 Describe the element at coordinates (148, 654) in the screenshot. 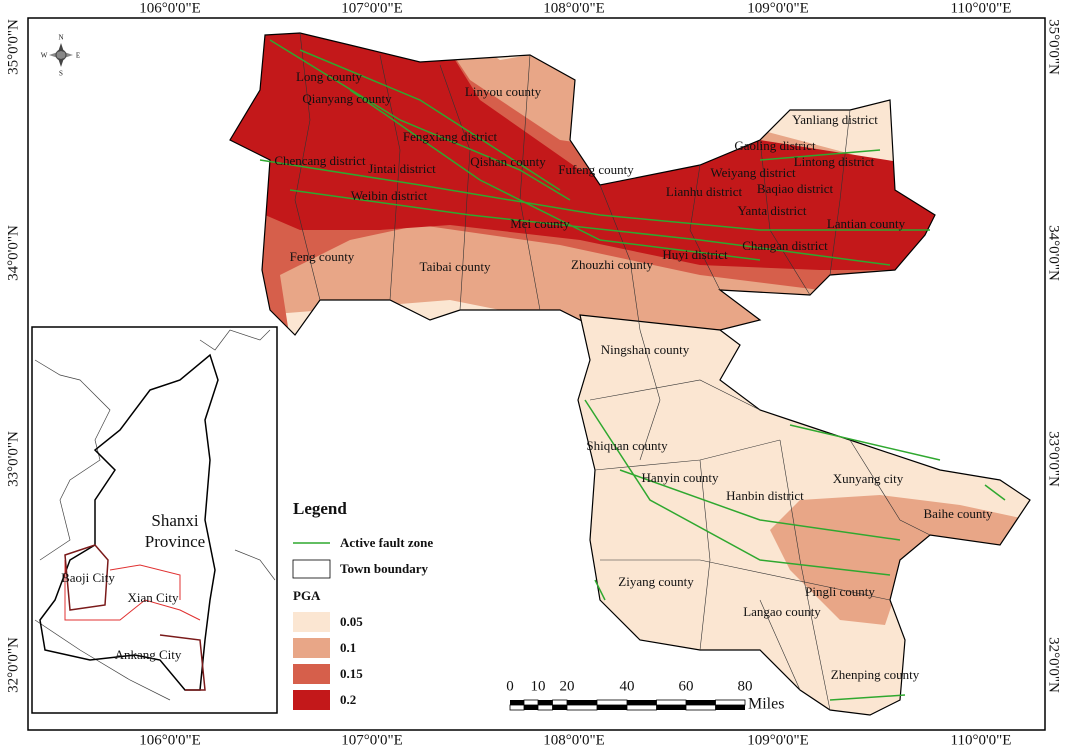

I see `city-label: Ankang City` at that location.